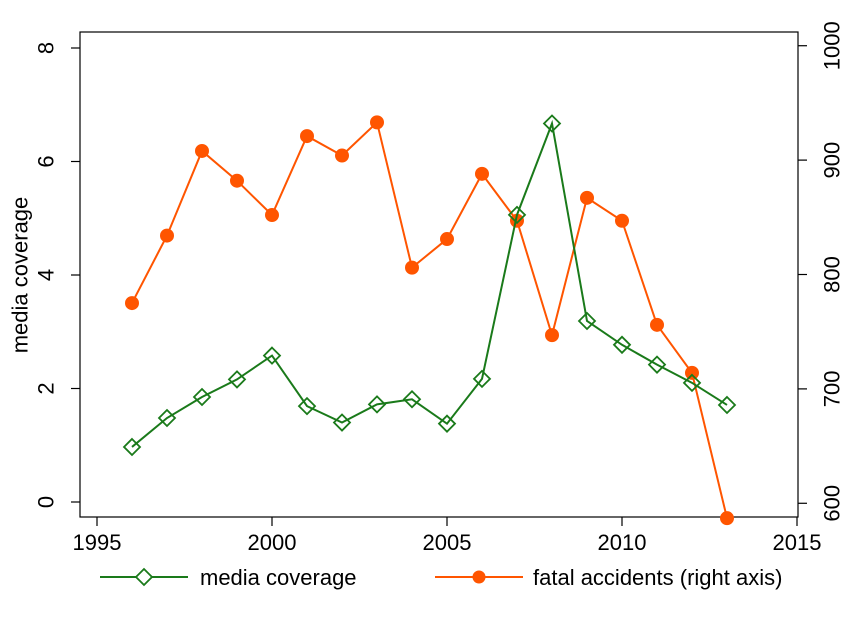 The height and width of the screenshot is (617, 861). Describe the element at coordinates (46, 388) in the screenshot. I see `y-tick-label-left: 2` at that location.